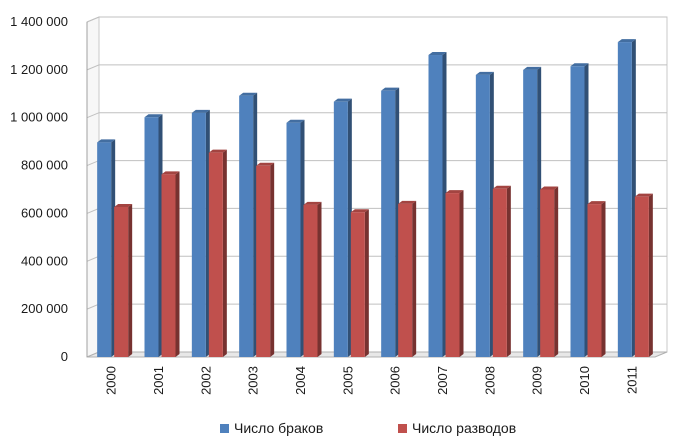 This screenshot has height=448, width=680. What do you see at coordinates (368, 428) in the screenshot?
I see `legend: Число браков Число разводов` at bounding box center [368, 428].